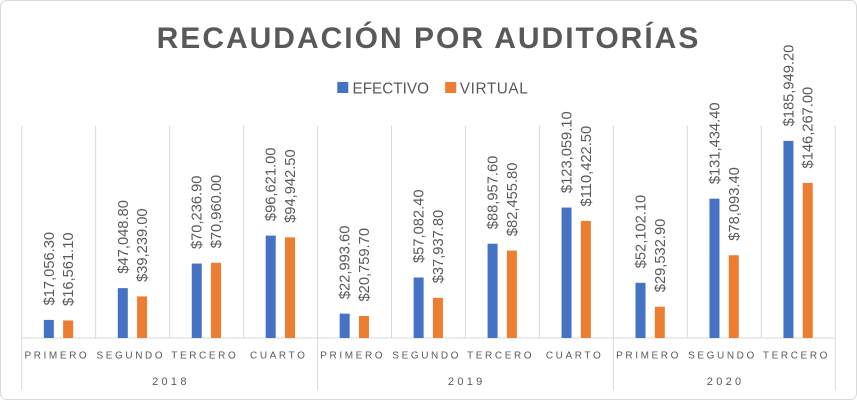 Image resolution: width=857 pixels, height=400 pixels. I want to click on svg-text: $78,093.40, so click(735, 204).